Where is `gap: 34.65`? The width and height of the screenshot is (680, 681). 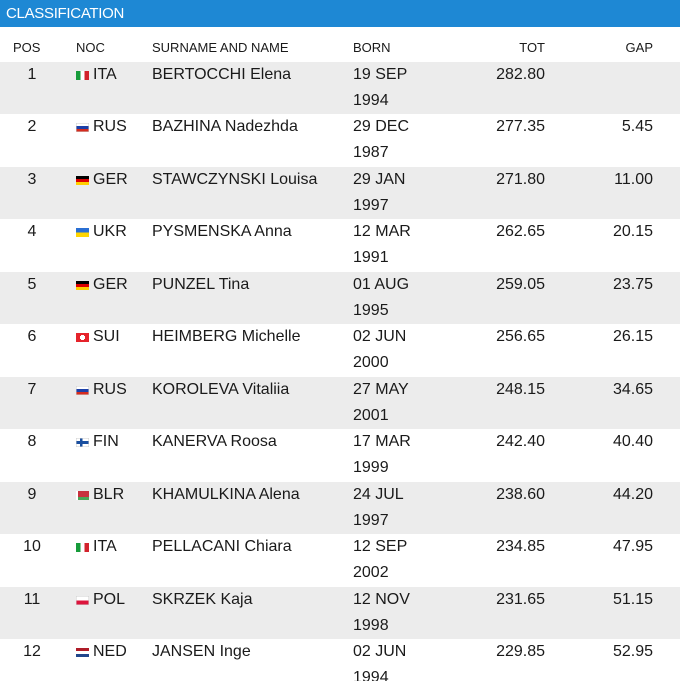 gap: 34.65 is located at coordinates (632, 389).